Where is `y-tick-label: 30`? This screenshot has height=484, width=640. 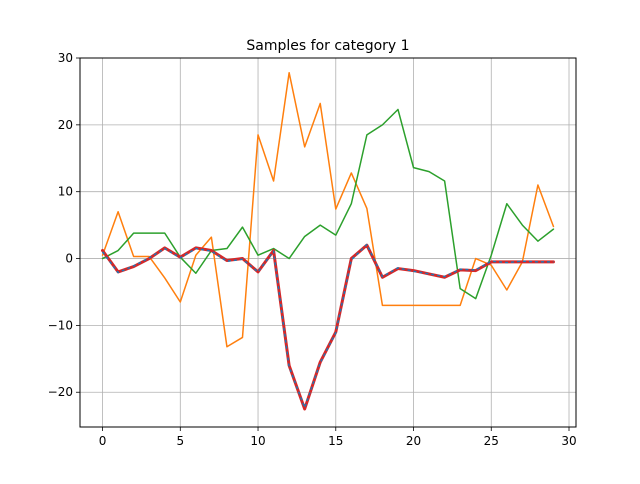
y-tick-label: 30 is located at coordinates (65, 58).